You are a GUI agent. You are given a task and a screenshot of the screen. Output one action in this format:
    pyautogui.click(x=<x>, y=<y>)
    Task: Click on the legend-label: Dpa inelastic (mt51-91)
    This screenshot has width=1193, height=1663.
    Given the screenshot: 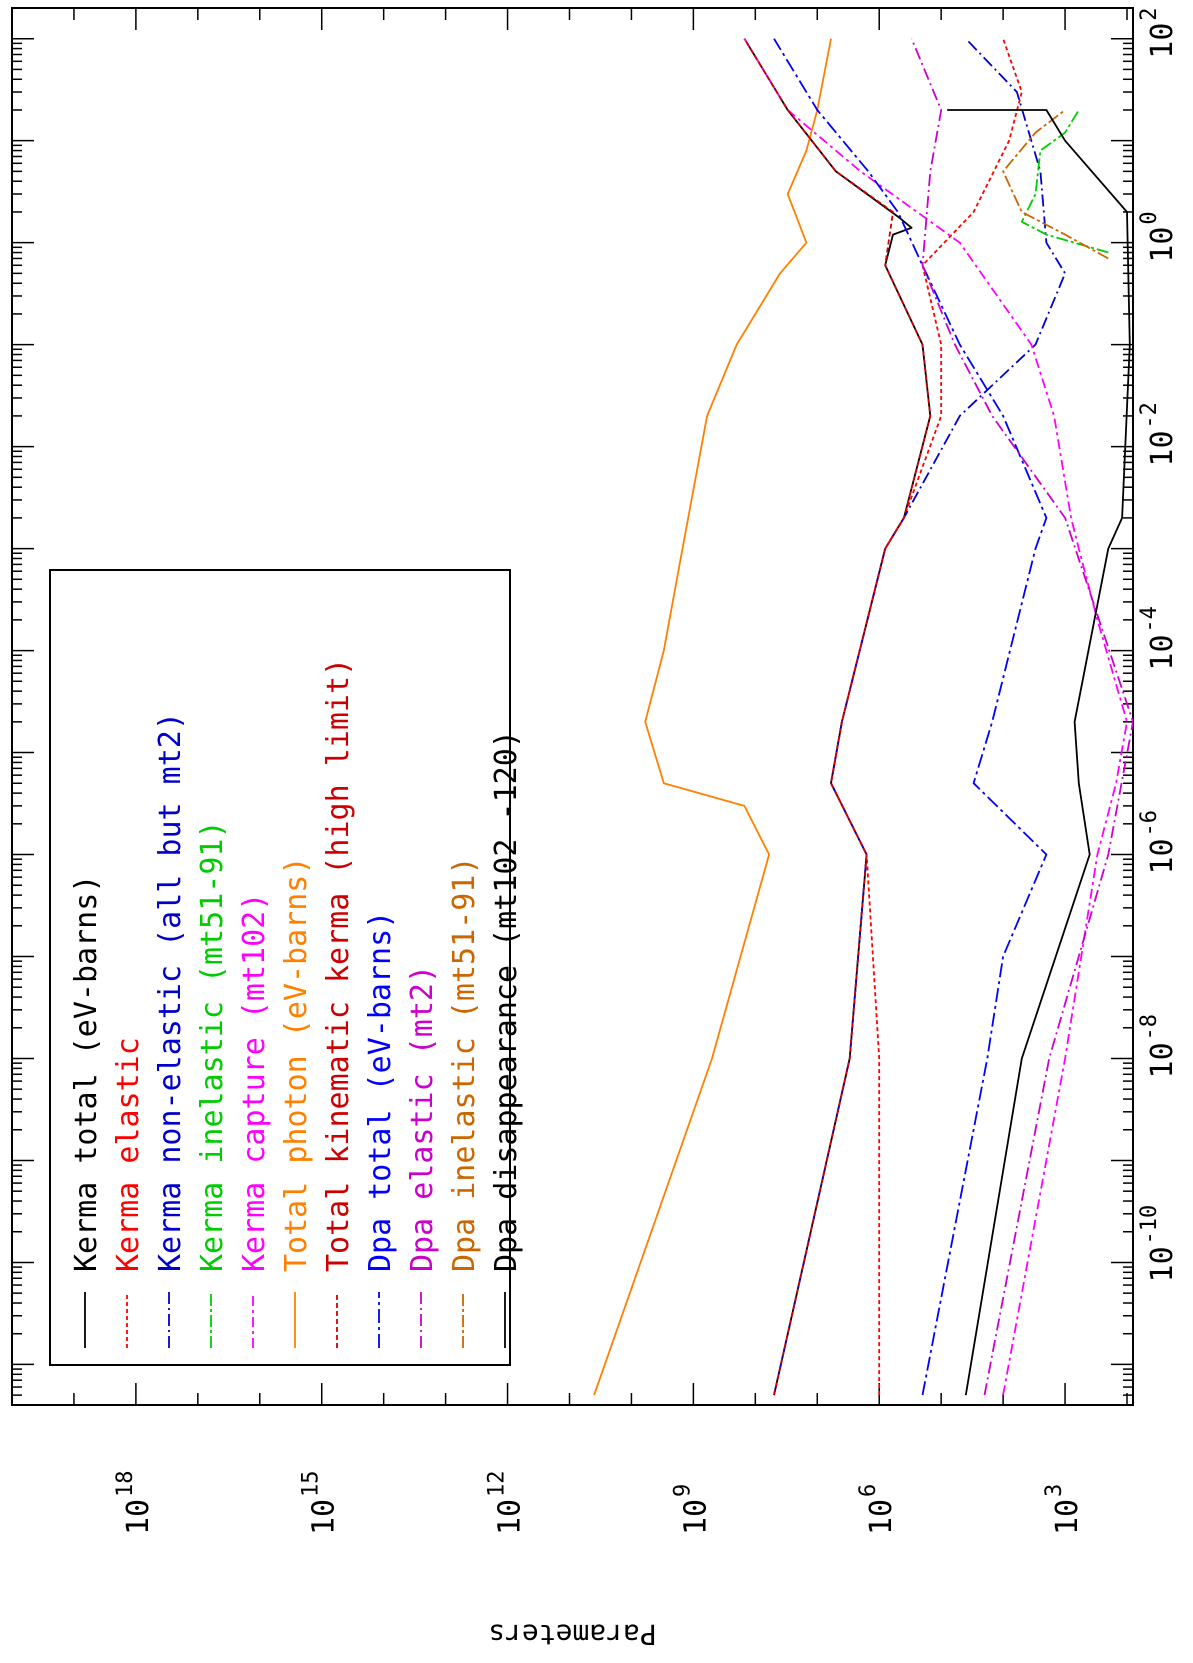 What is the action you would take?
    pyautogui.click(x=464, y=1064)
    